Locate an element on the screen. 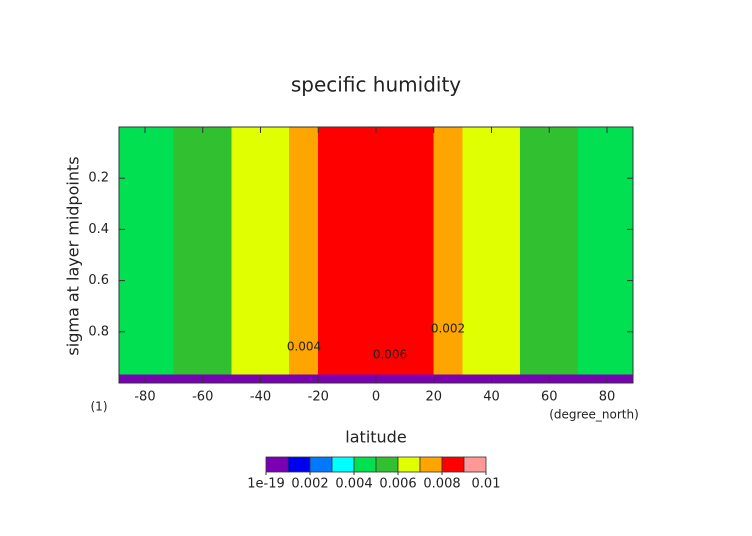  y-axis-label: sigma at layer midpoints is located at coordinates (73, 255).